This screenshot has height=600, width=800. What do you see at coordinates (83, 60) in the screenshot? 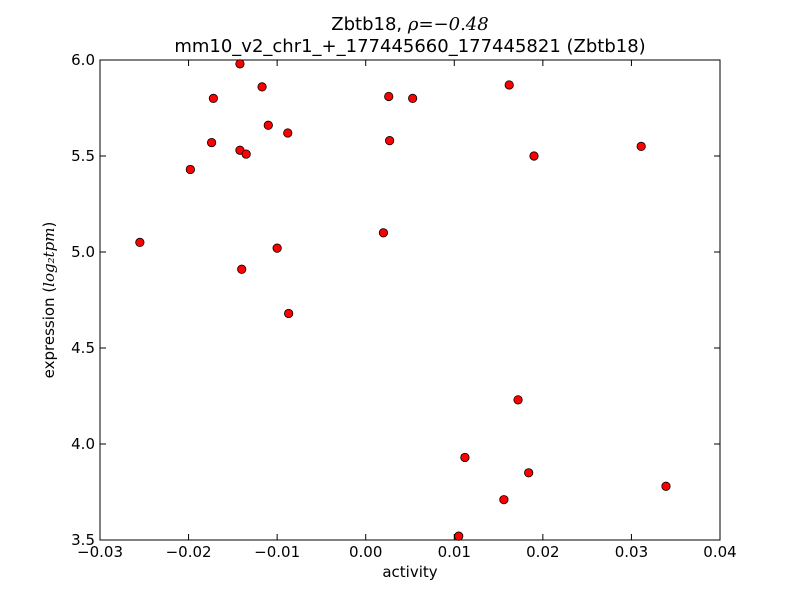
I see `y-tick-label: 6.0` at bounding box center [83, 60].